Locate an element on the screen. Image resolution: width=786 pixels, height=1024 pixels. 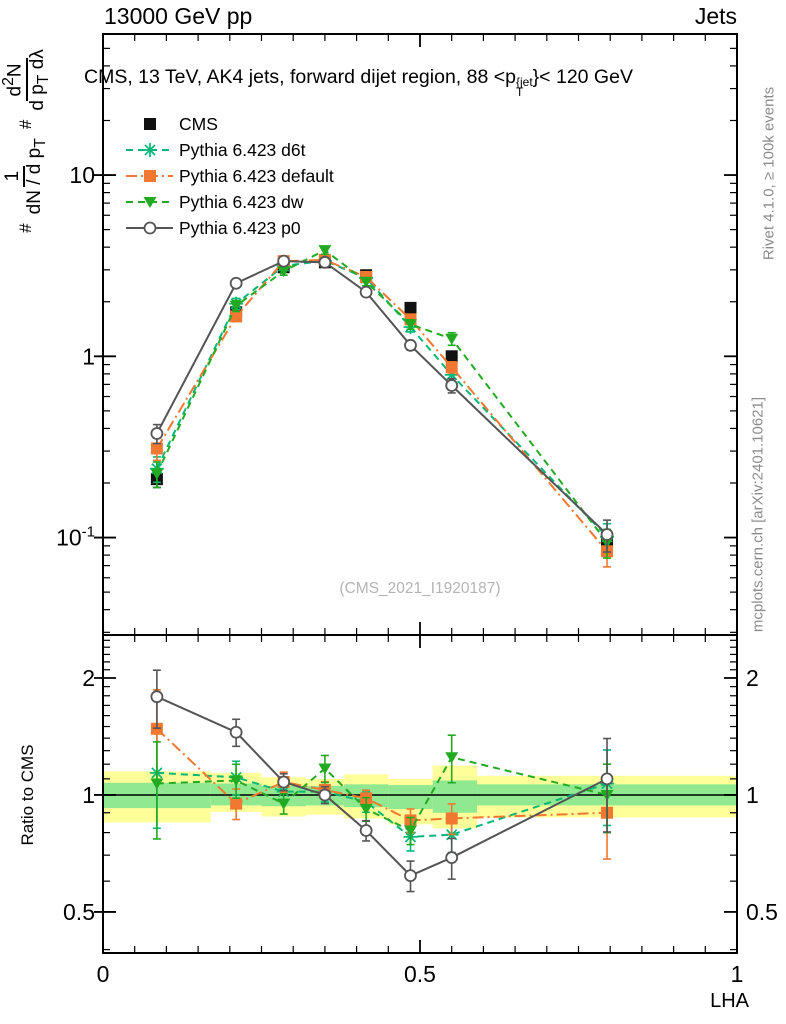
legend-label-cms: CMS is located at coordinates (198, 124).